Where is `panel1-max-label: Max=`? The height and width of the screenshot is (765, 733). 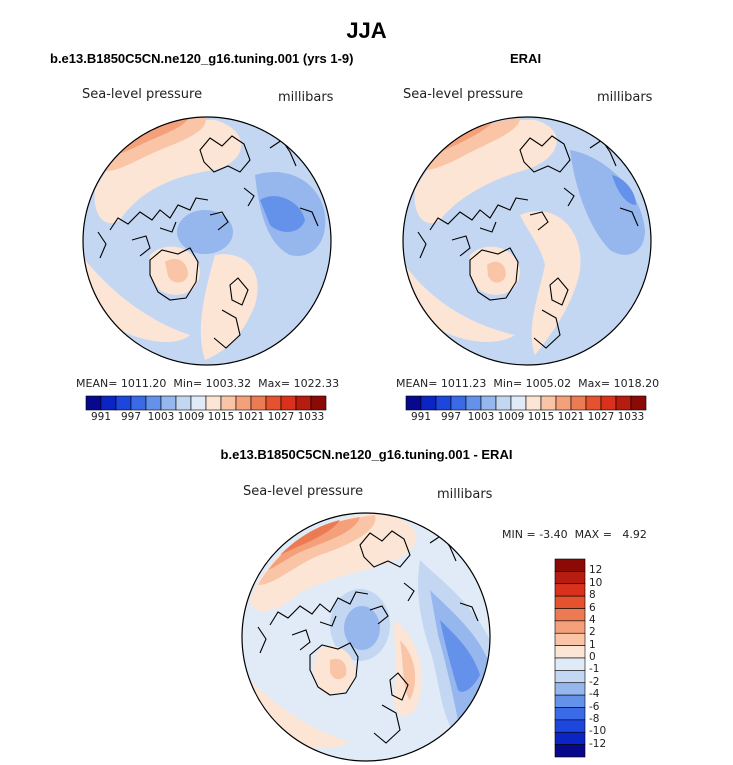 panel1-max-label: Max= is located at coordinates (274, 383).